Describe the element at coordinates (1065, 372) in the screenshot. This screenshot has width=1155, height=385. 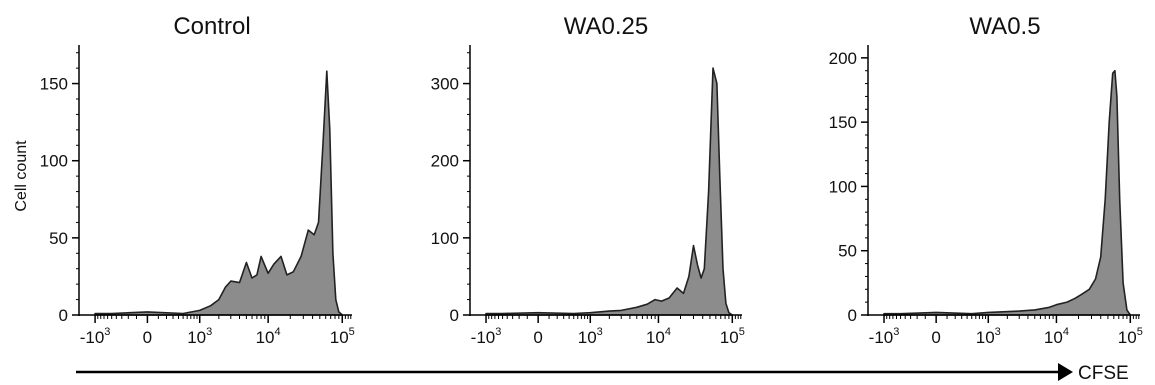
I see `cfse-arrow-head` at that location.